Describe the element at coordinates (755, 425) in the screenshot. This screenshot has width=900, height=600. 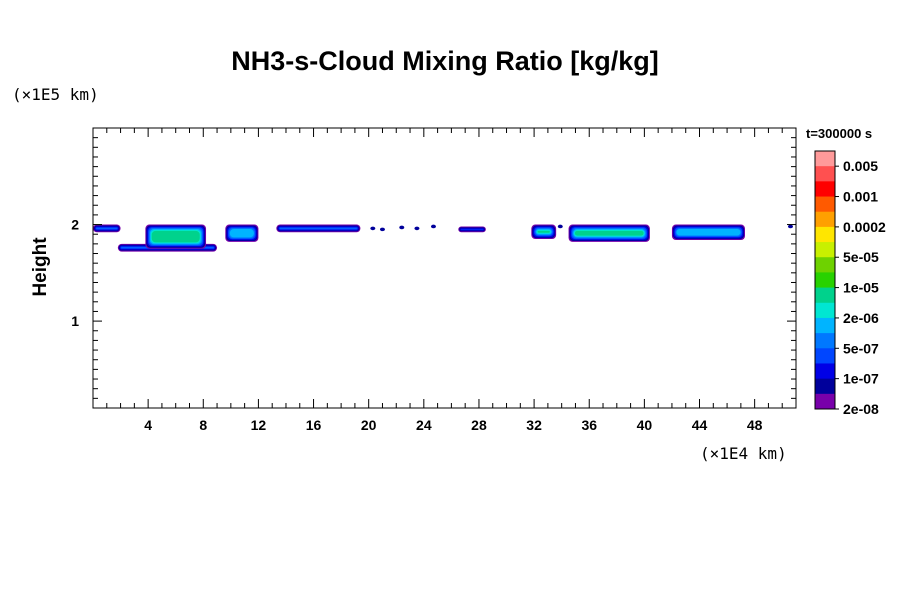
I see `x-tick-label: 48` at that location.